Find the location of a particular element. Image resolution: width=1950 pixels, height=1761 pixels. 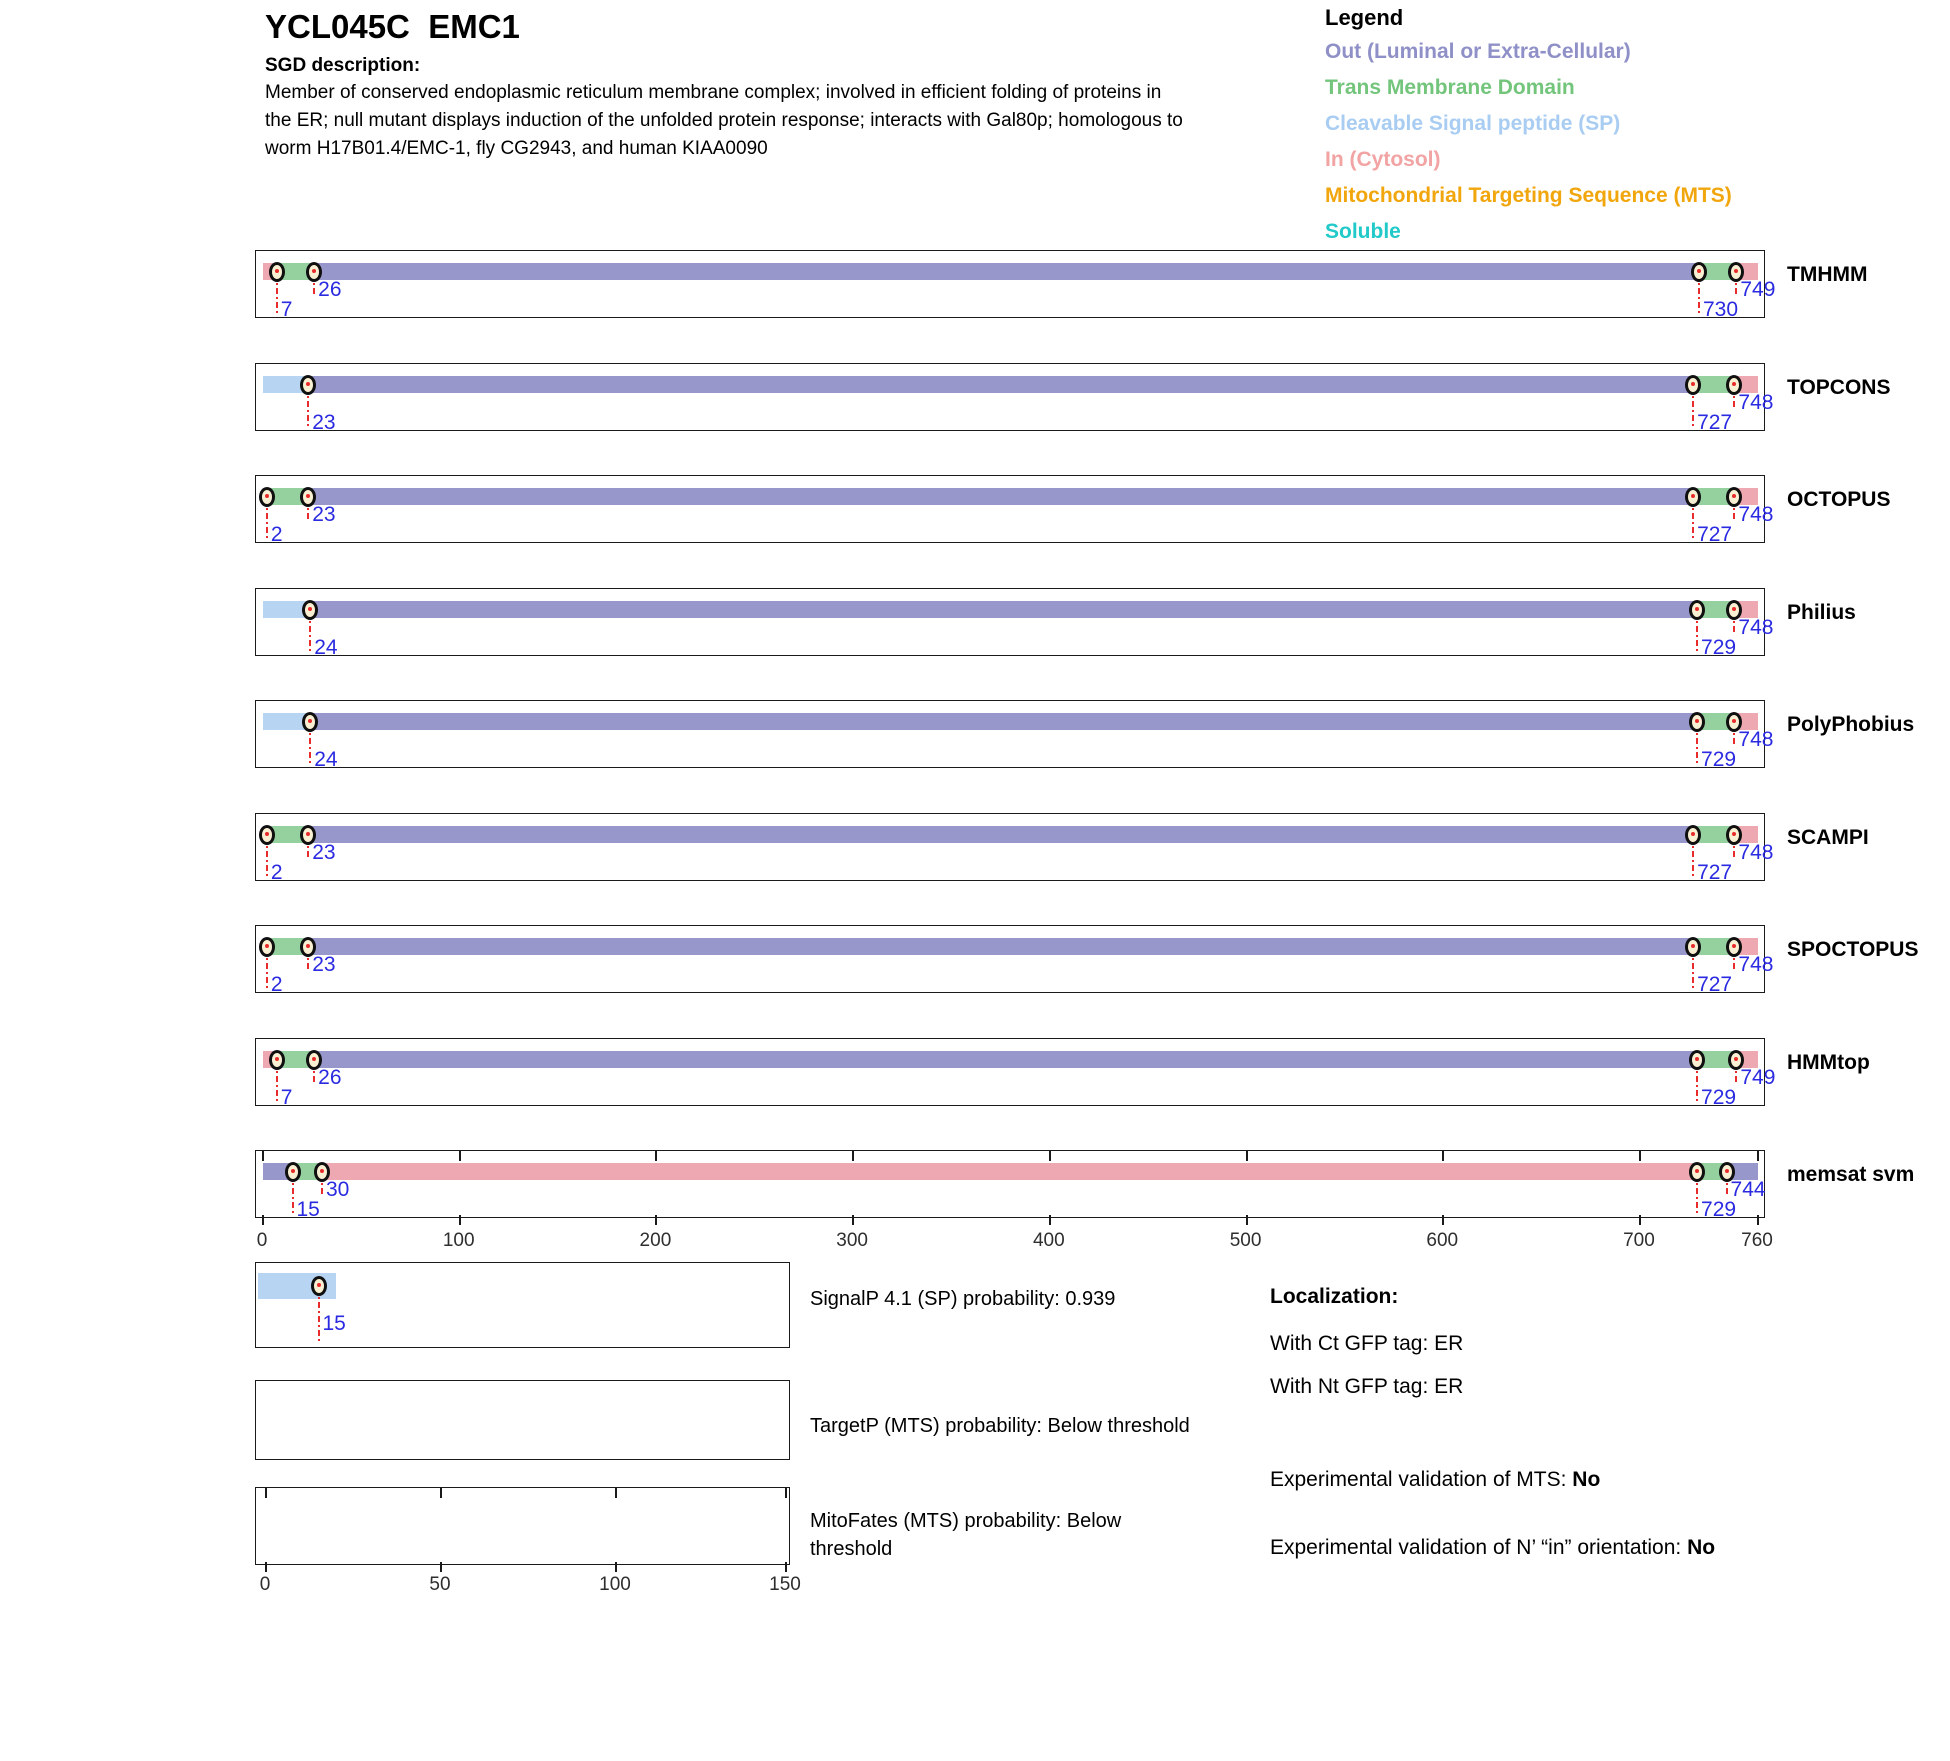

track-box-philius: 24 729 748 is located at coordinates (1014, 623).